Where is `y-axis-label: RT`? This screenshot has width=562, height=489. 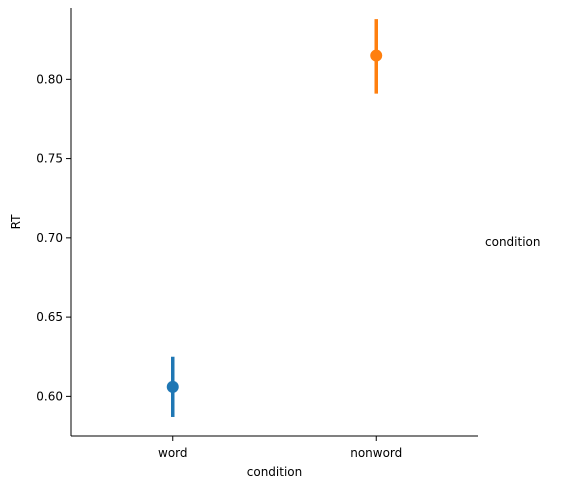 y-axis-label: RT is located at coordinates (16, 221).